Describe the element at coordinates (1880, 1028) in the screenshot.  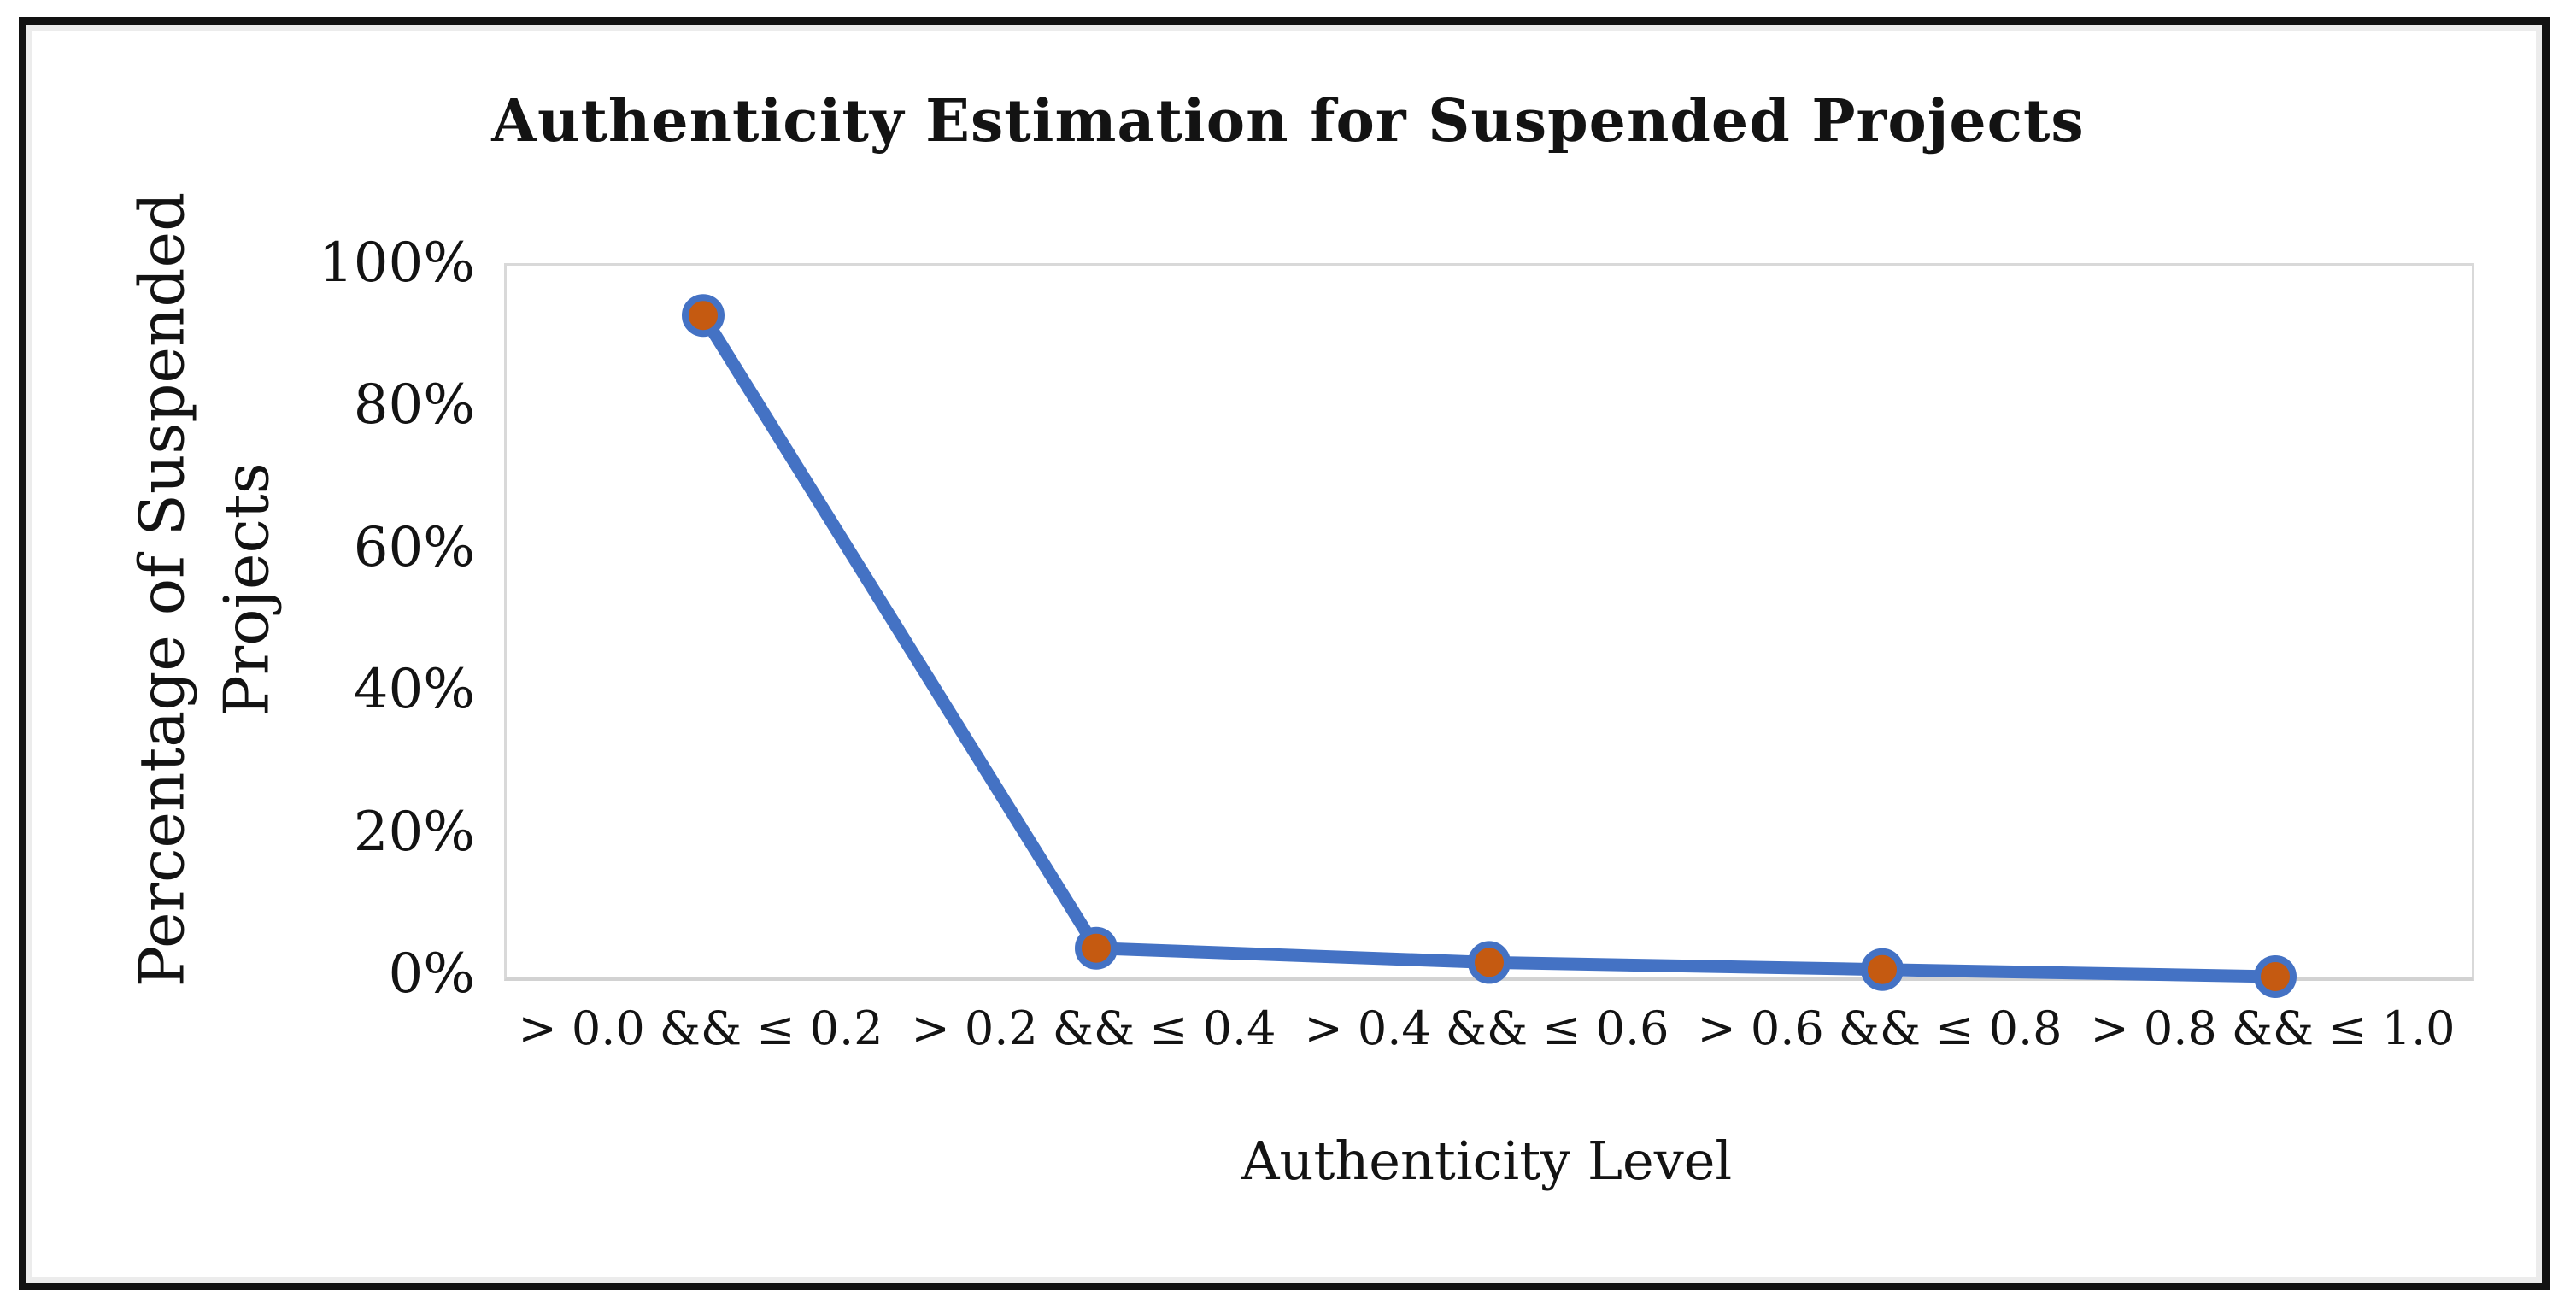
I see `x-category-label: > 0.6 && ≤ 0.8` at that location.